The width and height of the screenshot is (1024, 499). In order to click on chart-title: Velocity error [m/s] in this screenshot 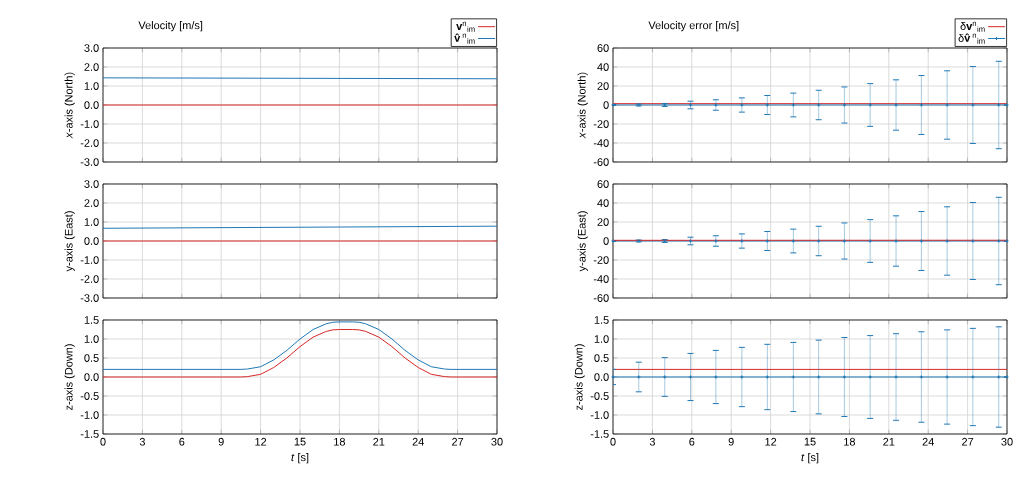, I will do `click(693, 26)`.